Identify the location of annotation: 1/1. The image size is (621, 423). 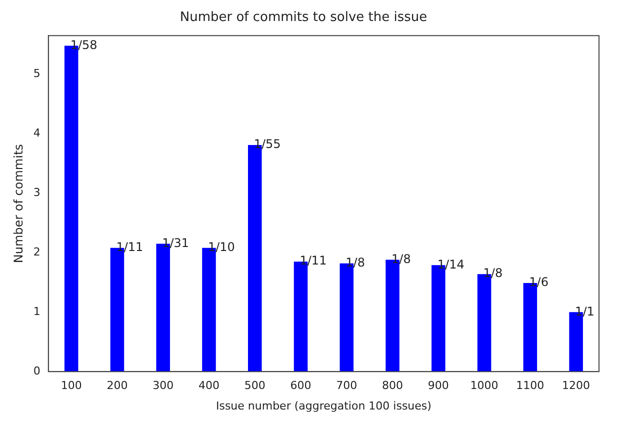
(584, 311).